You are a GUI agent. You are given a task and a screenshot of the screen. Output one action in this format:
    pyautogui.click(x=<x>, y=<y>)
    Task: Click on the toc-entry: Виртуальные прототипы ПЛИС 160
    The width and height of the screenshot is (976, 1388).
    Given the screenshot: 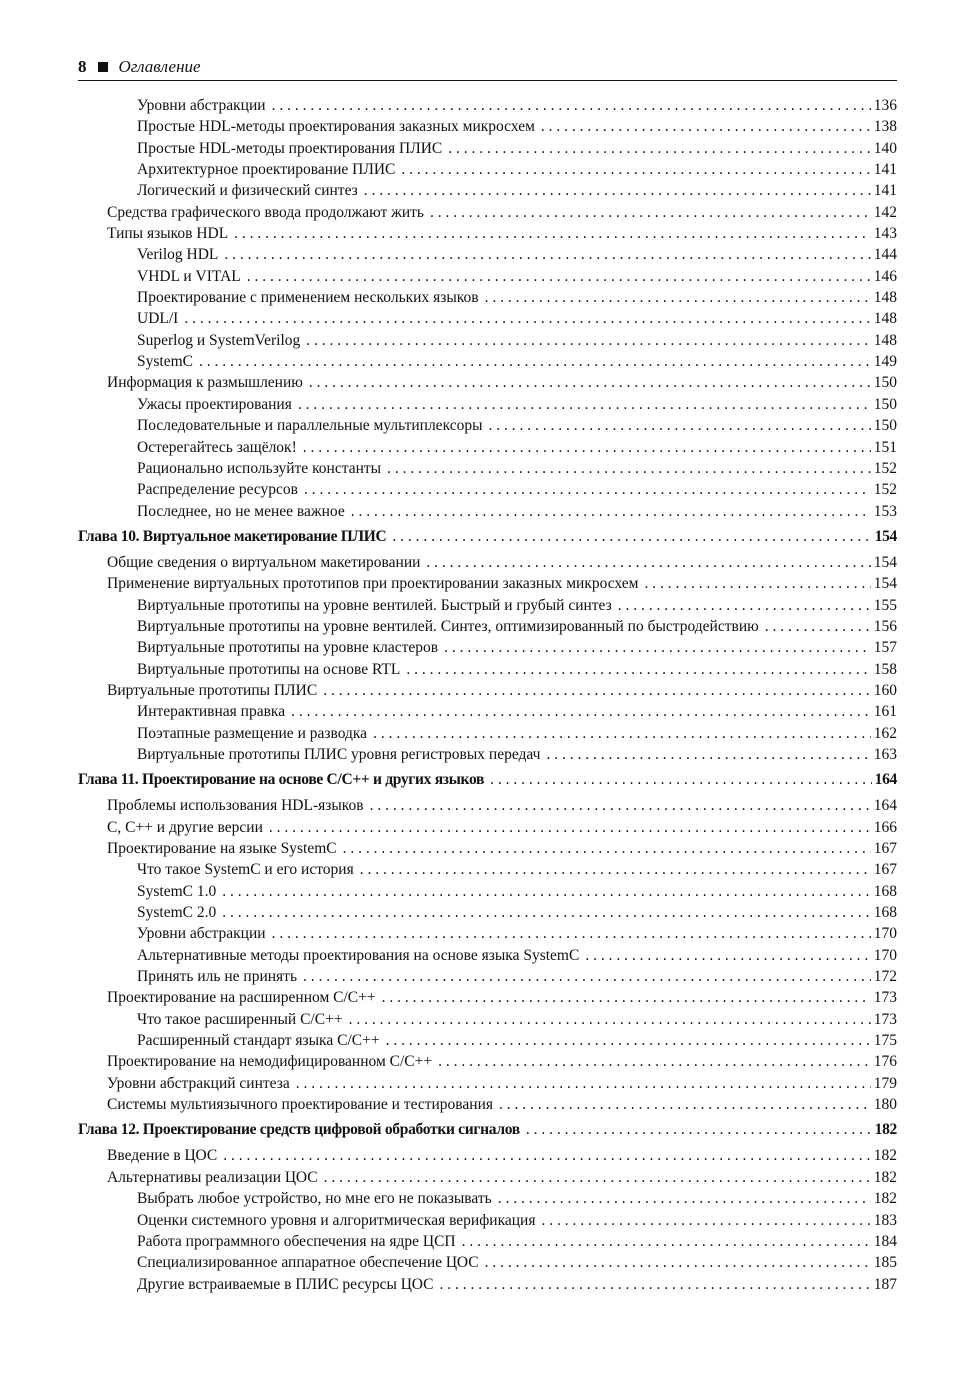 What is the action you would take?
    pyautogui.click(x=487, y=692)
    